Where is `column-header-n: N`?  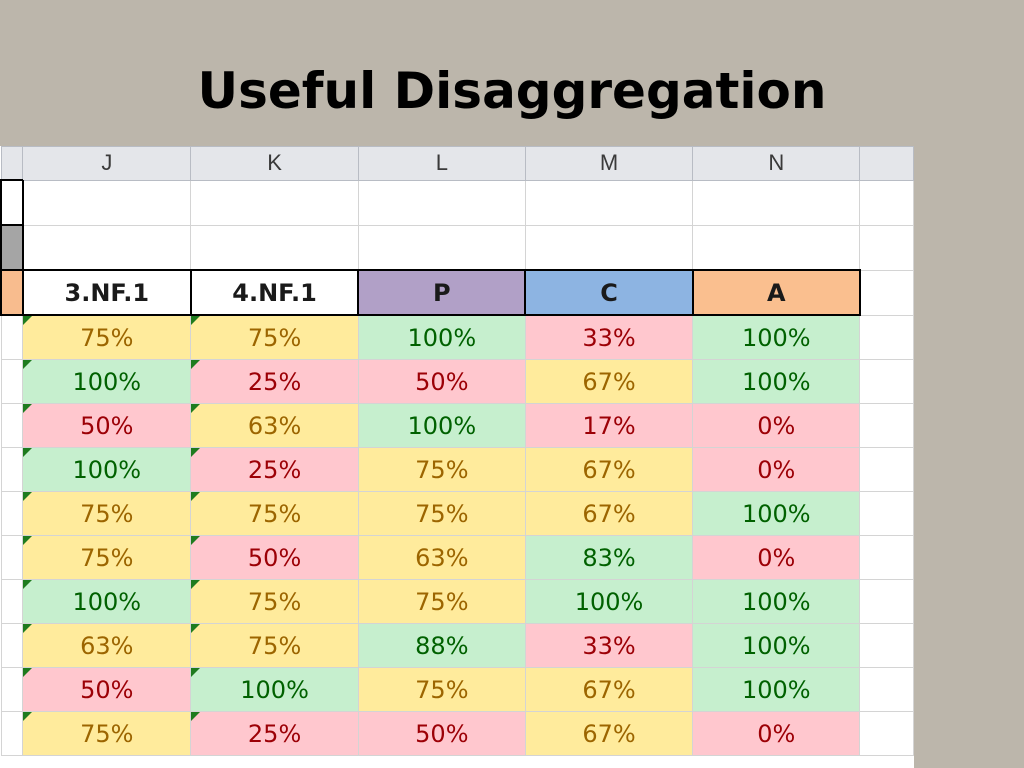 column-header-n: N is located at coordinates (776, 163).